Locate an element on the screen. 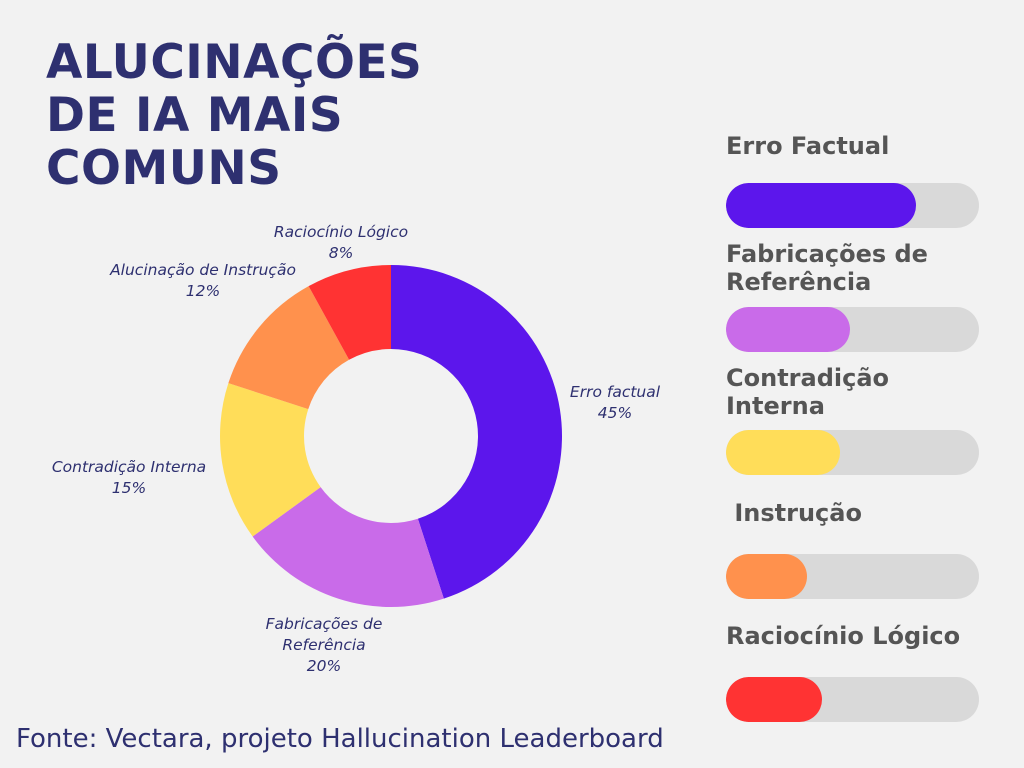  bar-title-line: Instrução is located at coordinates (794, 513).